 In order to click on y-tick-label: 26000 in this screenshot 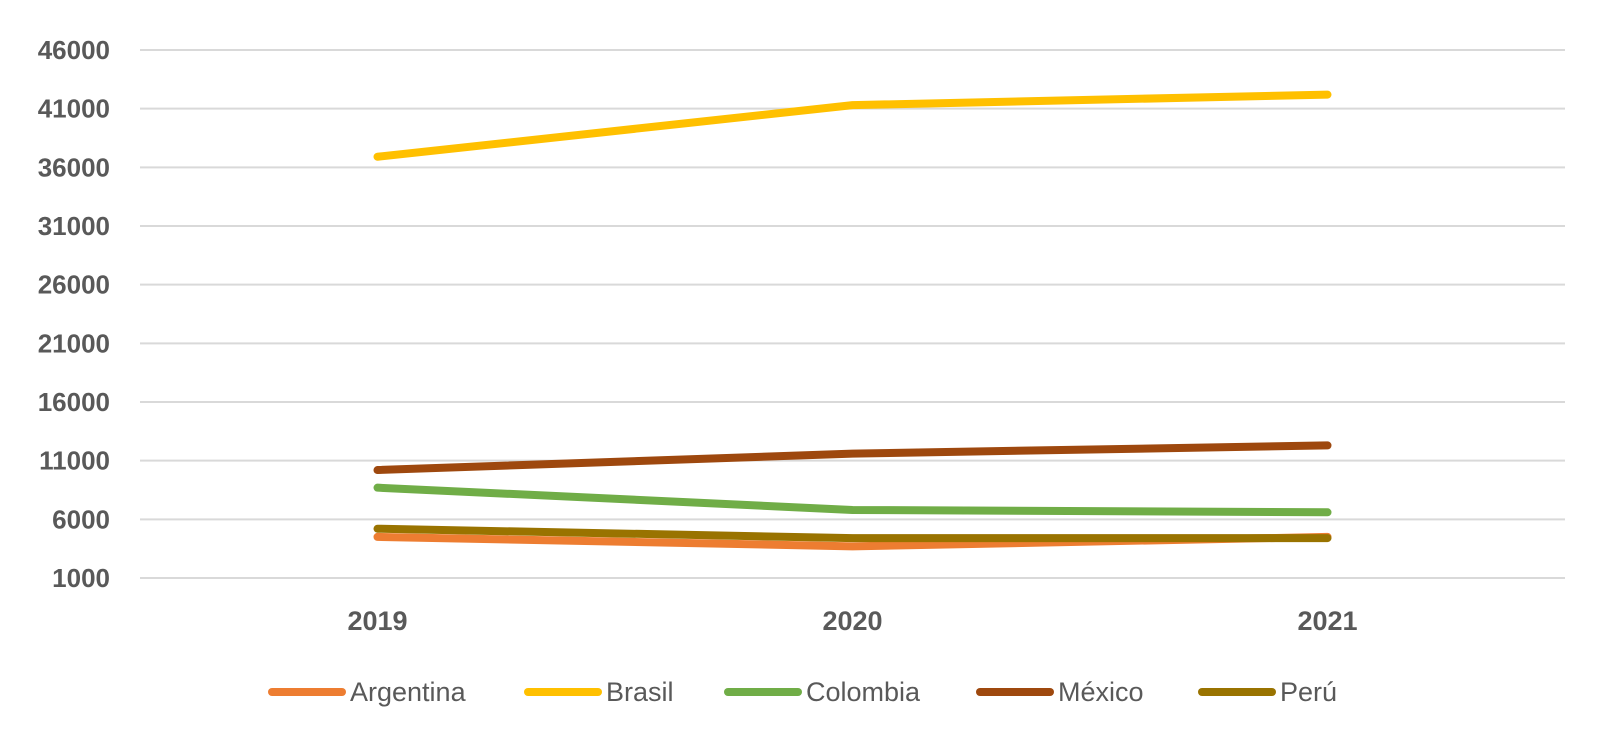, I will do `click(74, 285)`.